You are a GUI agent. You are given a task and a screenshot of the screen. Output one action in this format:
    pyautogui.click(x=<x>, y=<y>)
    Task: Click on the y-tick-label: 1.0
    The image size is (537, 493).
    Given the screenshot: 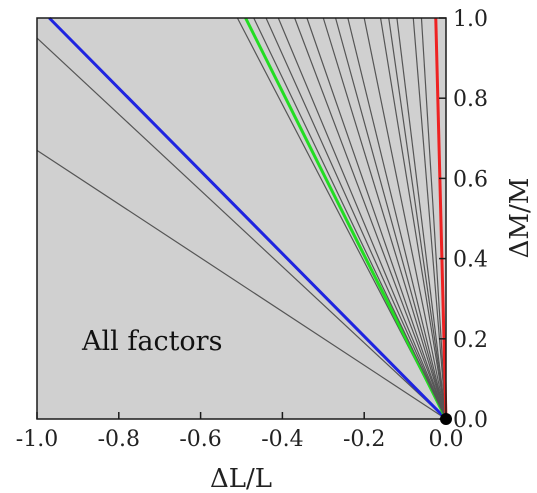 What is the action you would take?
    pyautogui.click(x=470, y=19)
    